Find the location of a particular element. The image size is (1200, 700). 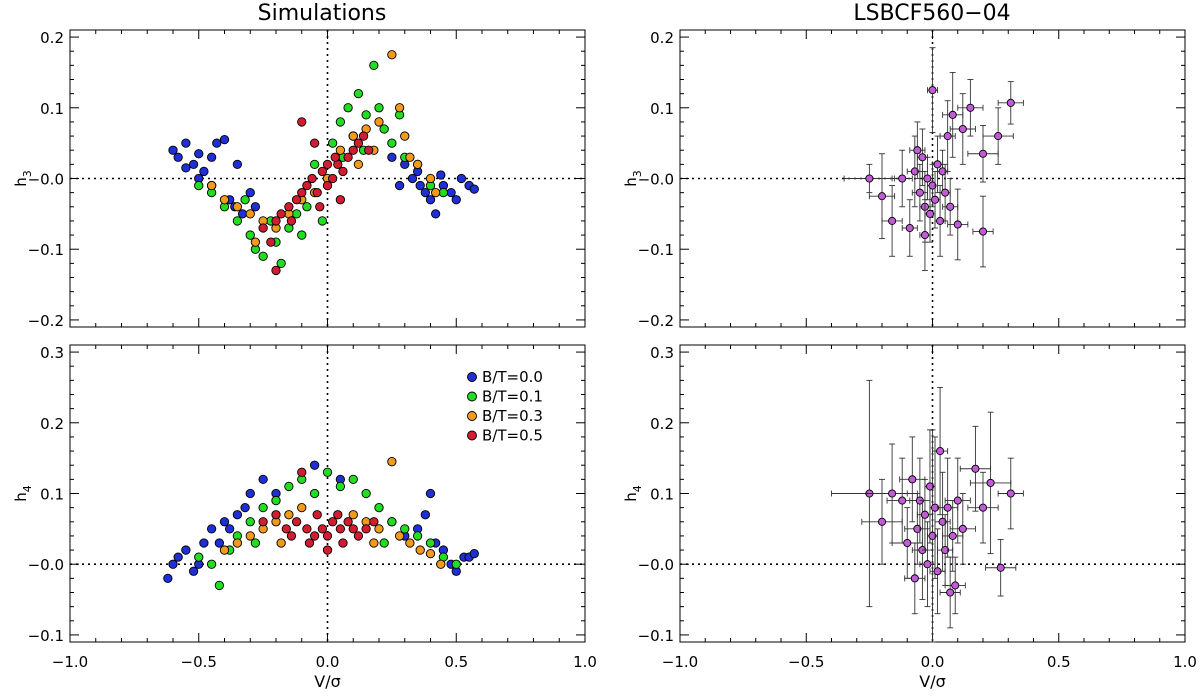

y-axis-label: h3 is located at coordinates (23, 178).